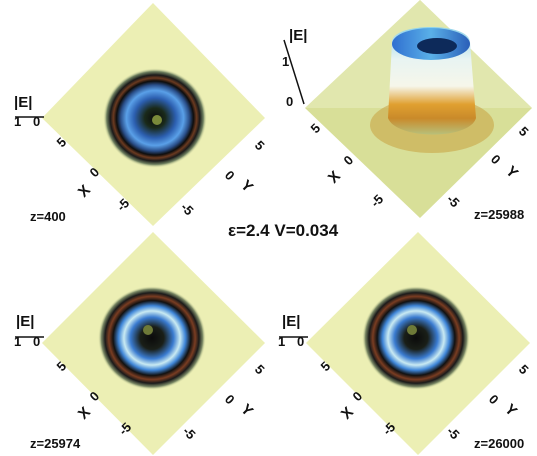 This screenshot has width=537, height=456. What do you see at coordinates (416, 338) in the screenshot?
I see `panel-4-ring` at bounding box center [416, 338].